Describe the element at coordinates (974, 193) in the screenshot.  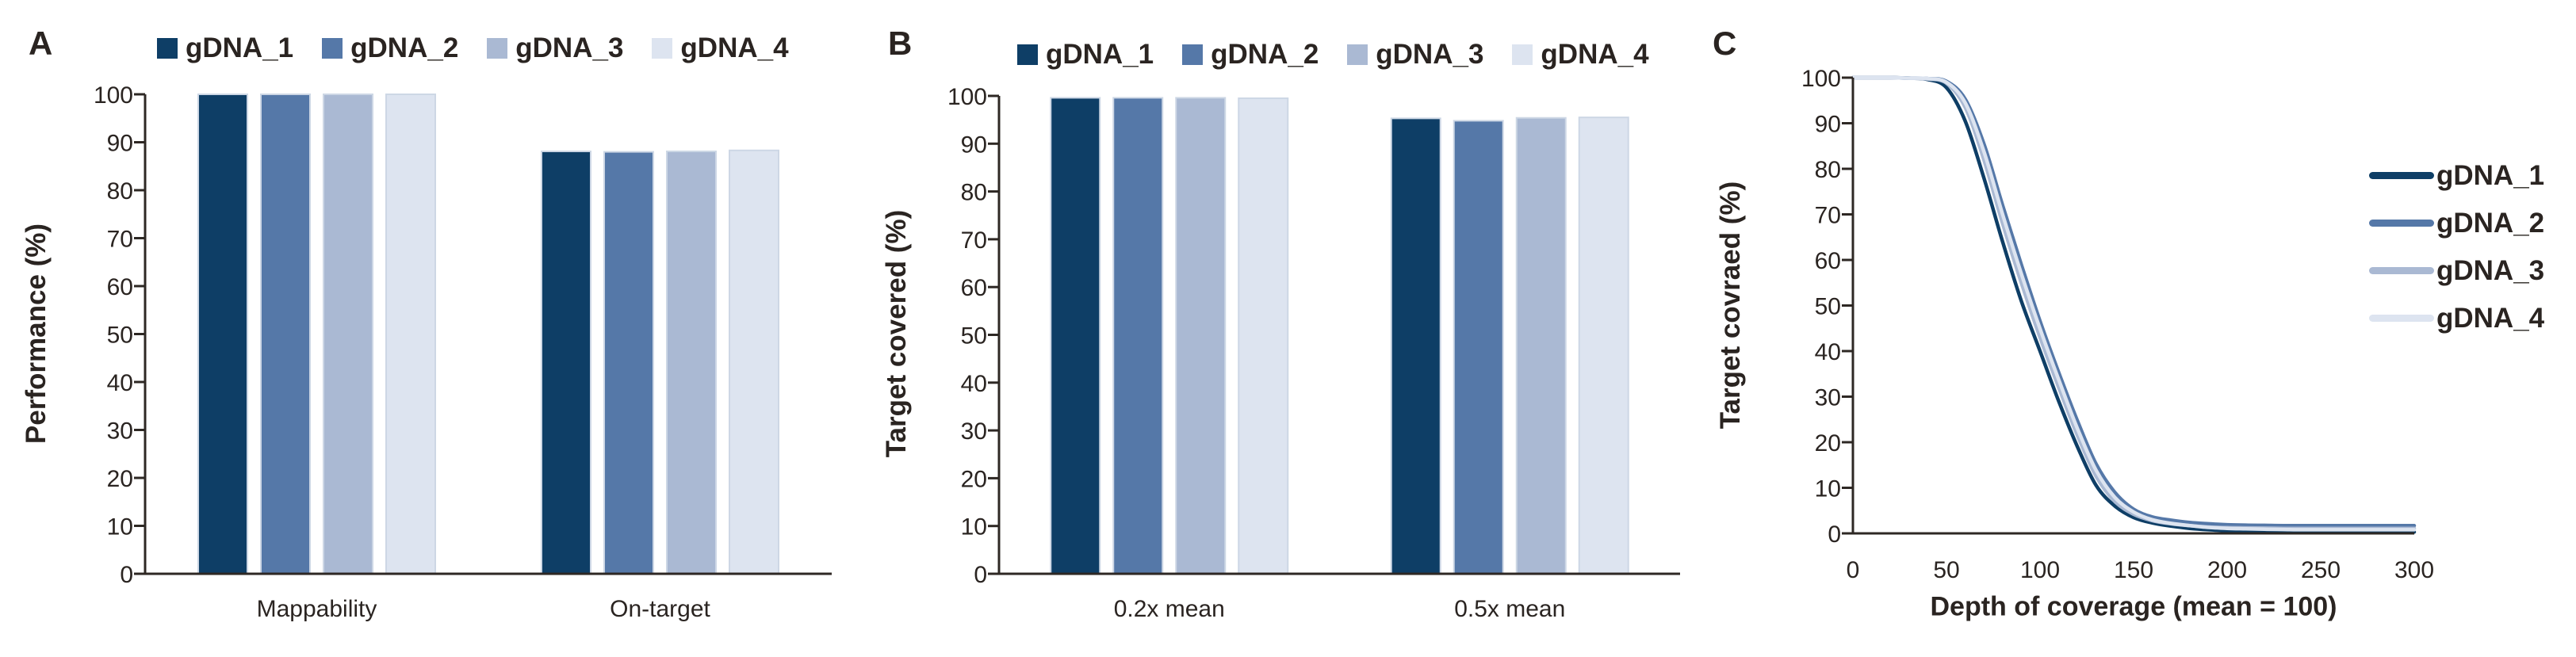
I see `panel-b-y-tick-label: 80` at that location.